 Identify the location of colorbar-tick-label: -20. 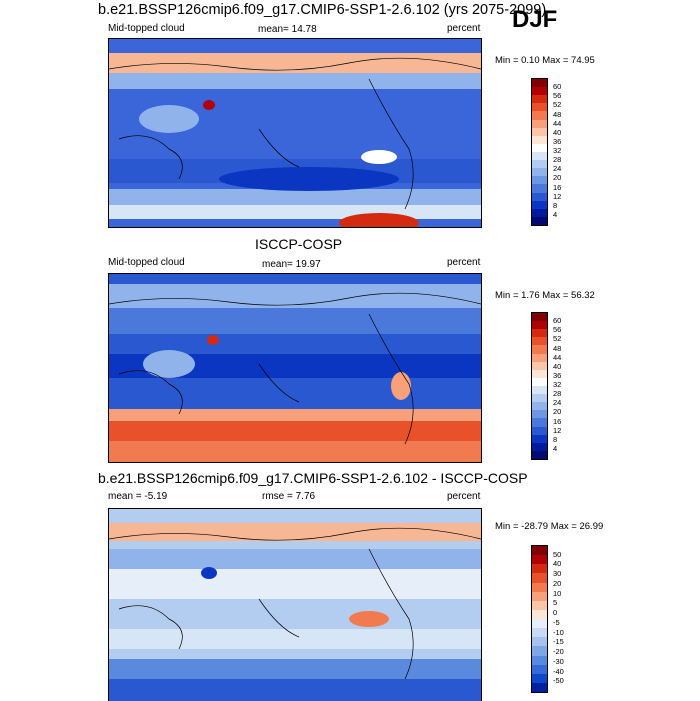
(558, 652).